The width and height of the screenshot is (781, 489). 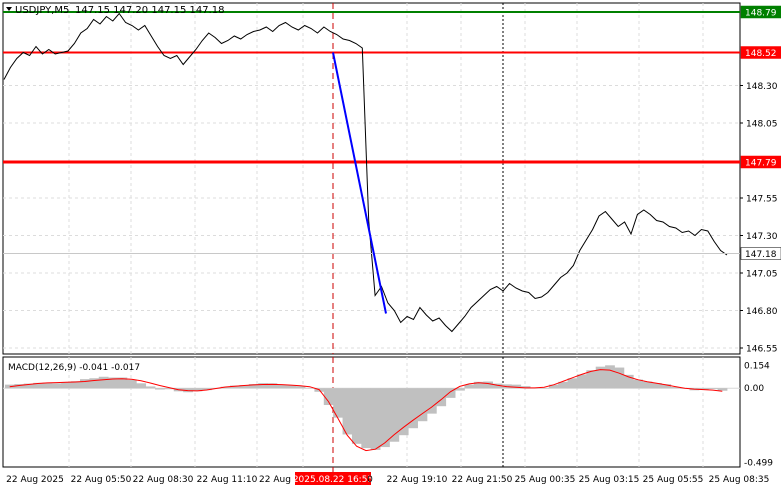 What do you see at coordinates (74, 368) in the screenshot?
I see `macd-label: MACD(12,26,9) -0.041 -0.017` at bounding box center [74, 368].